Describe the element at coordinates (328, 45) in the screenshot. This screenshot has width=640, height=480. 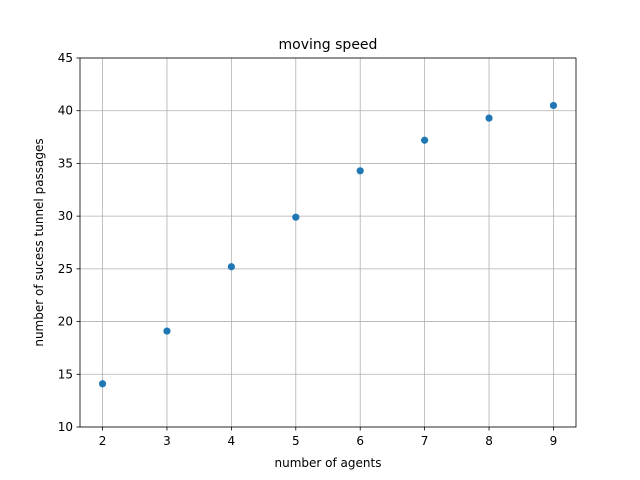
I see `chart-title: moving speed` at that location.